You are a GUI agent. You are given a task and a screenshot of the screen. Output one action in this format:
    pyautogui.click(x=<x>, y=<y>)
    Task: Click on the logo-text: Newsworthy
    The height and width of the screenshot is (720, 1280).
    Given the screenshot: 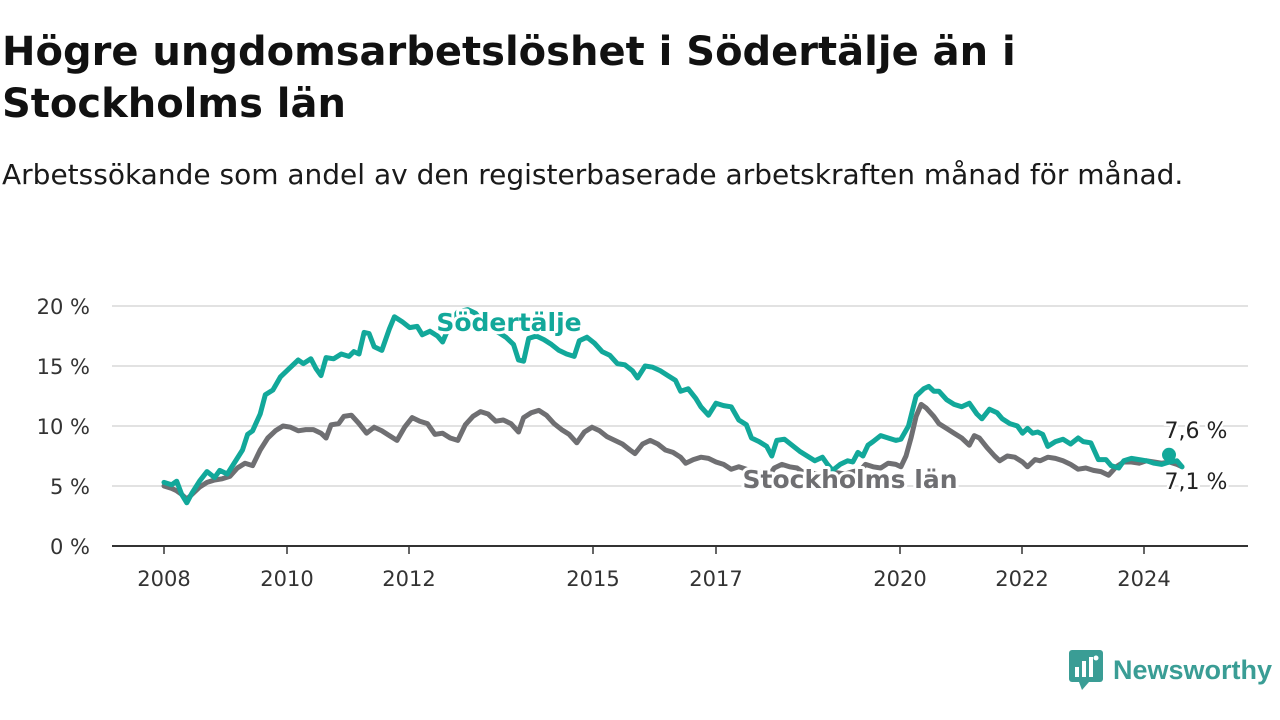 What is the action you would take?
    pyautogui.click(x=1192, y=669)
    